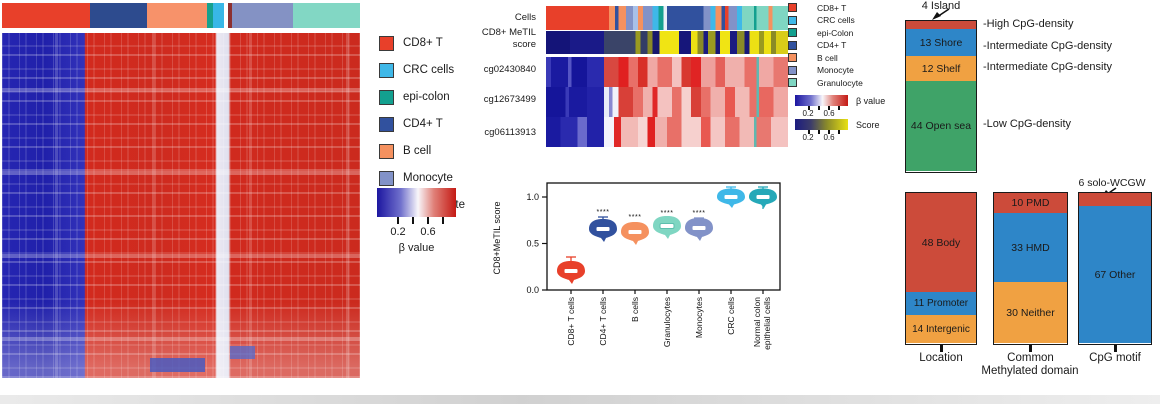 The height and width of the screenshot is (404, 1160). I want to click on segment-promoter: 11 Promoter, so click(941, 303).